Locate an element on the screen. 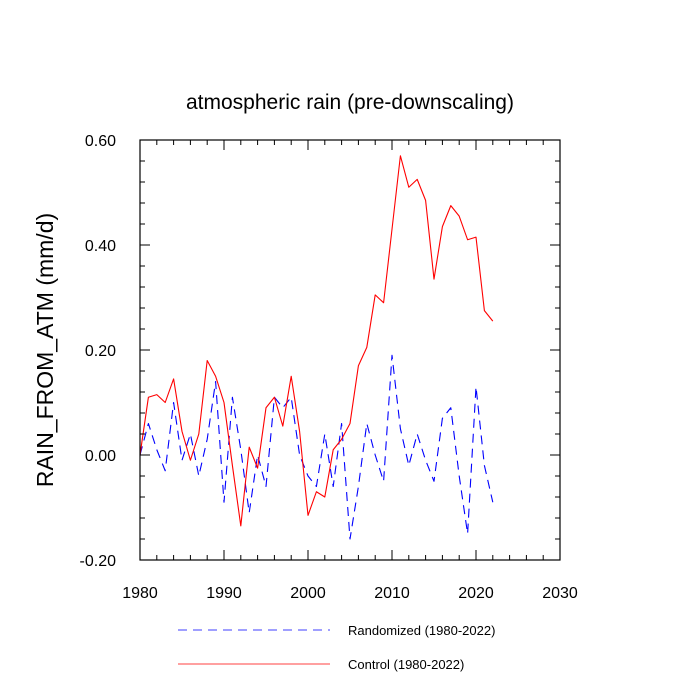 This screenshot has width=700, height=700. y-tick-label: 0.00 is located at coordinates (100, 456).